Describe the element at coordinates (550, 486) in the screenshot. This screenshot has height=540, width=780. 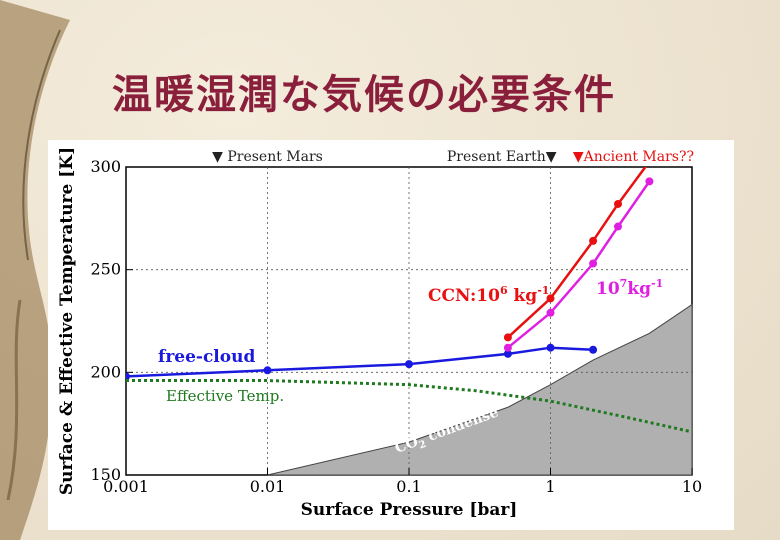
I see `x-tick-label: 1` at that location.